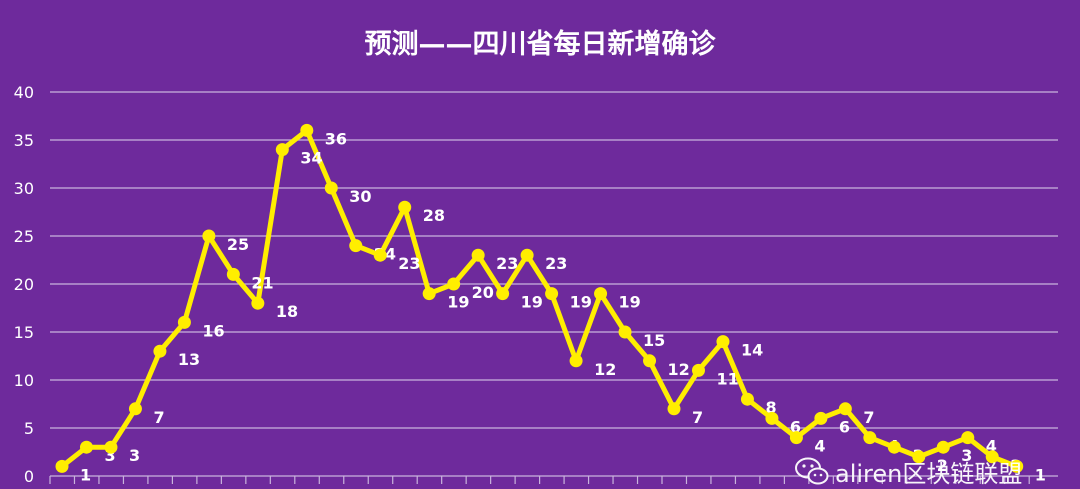 The height and width of the screenshot is (489, 1080). What do you see at coordinates (770, 407) in the screenshot?
I see `data-label: 8` at bounding box center [770, 407].